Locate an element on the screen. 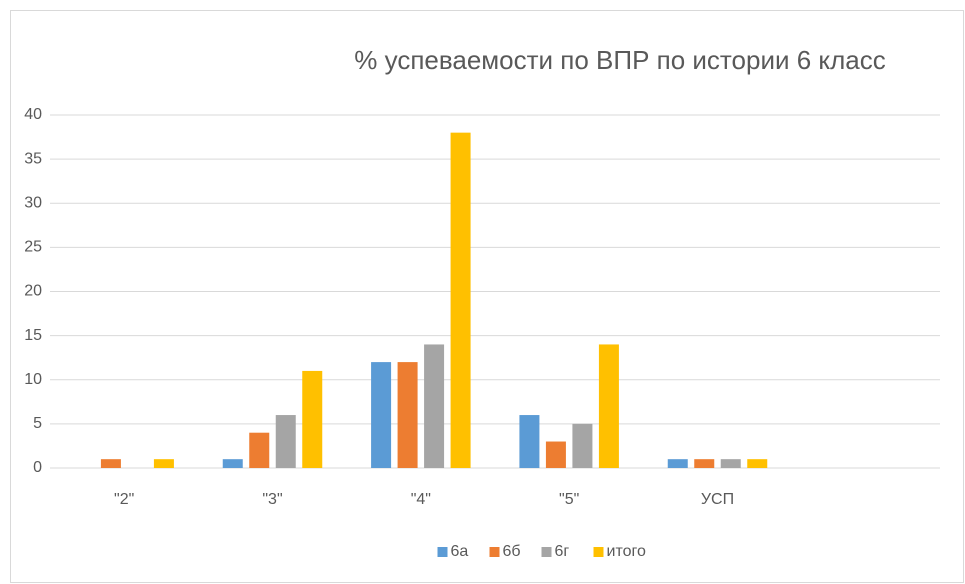  x-tick-label: УСП is located at coordinates (717, 499).